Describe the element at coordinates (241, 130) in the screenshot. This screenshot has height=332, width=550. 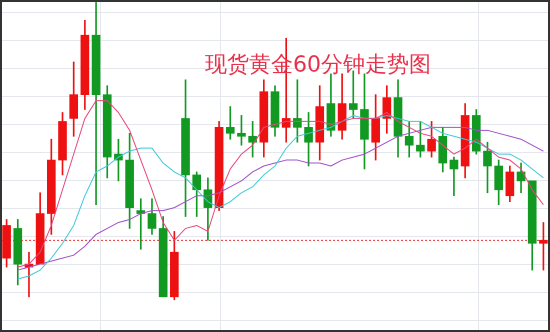
I see `candlestick` at that location.